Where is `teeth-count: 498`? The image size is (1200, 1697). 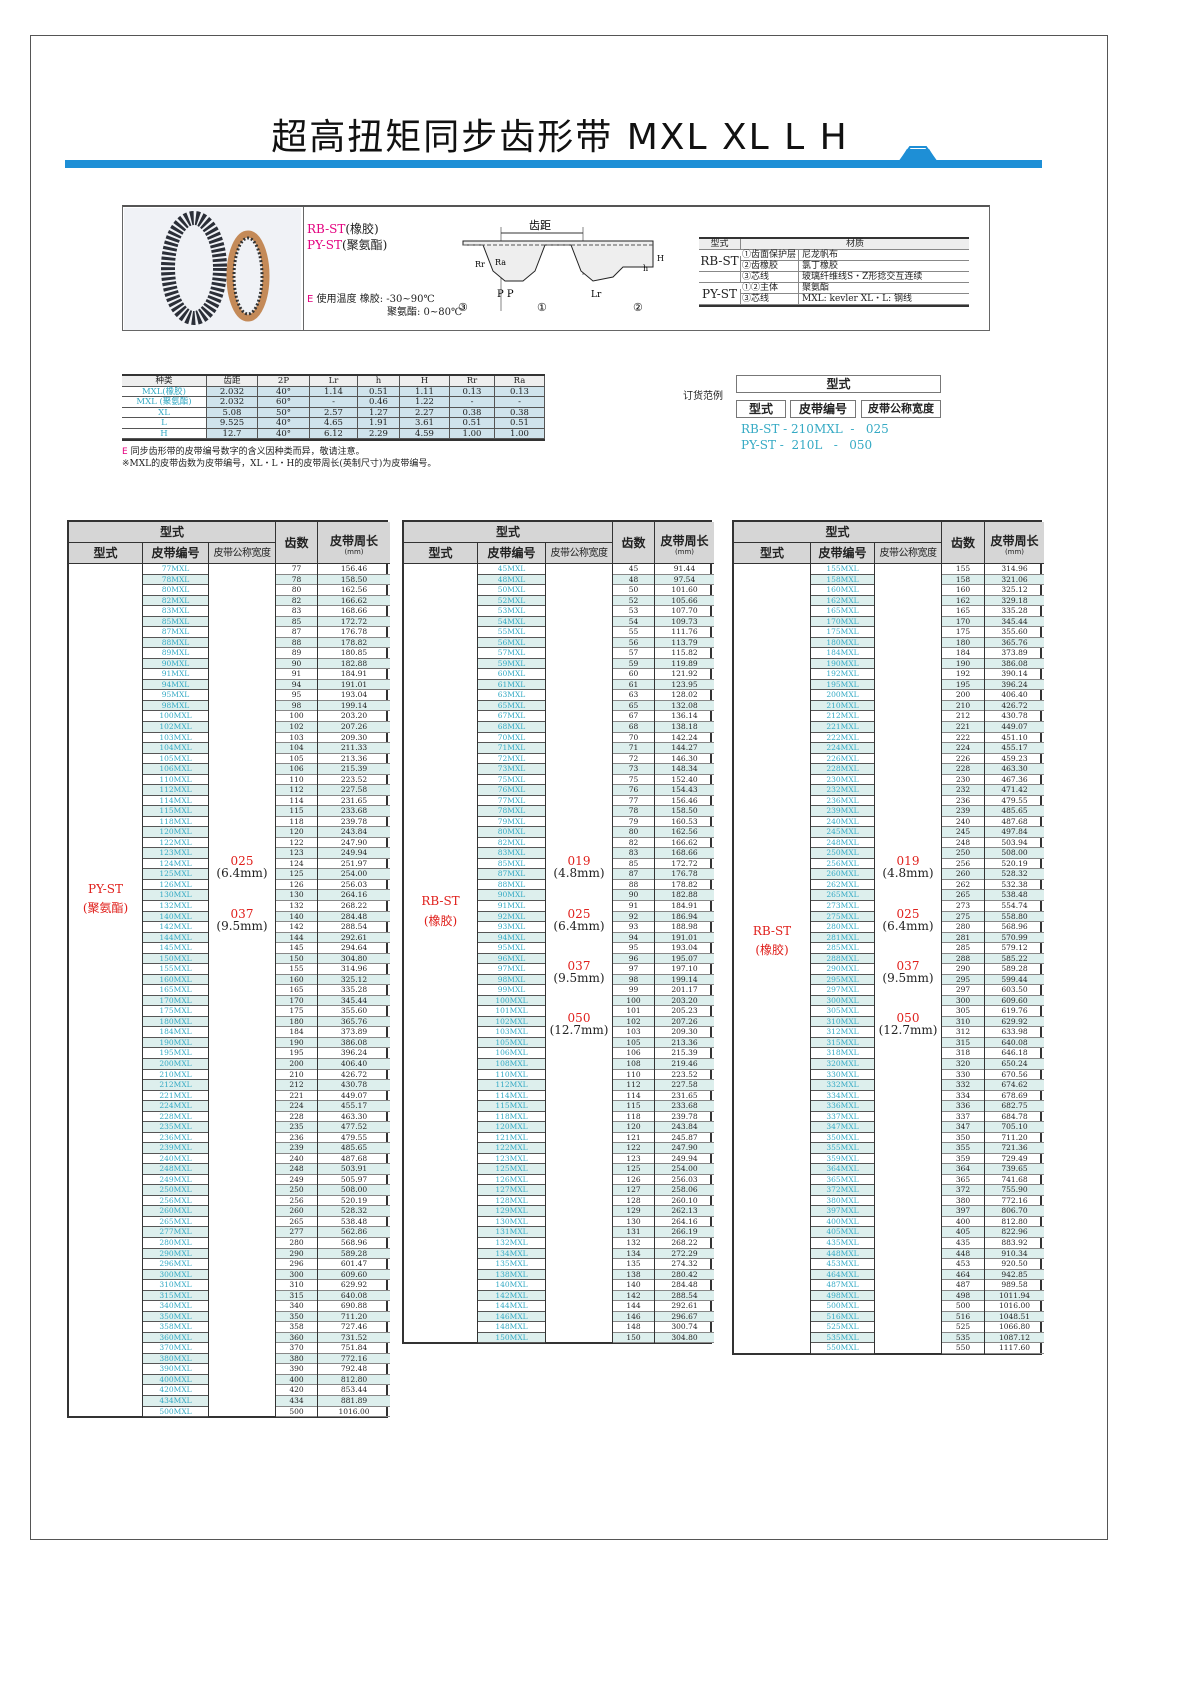
teeth-count: 498 is located at coordinates (963, 1296).